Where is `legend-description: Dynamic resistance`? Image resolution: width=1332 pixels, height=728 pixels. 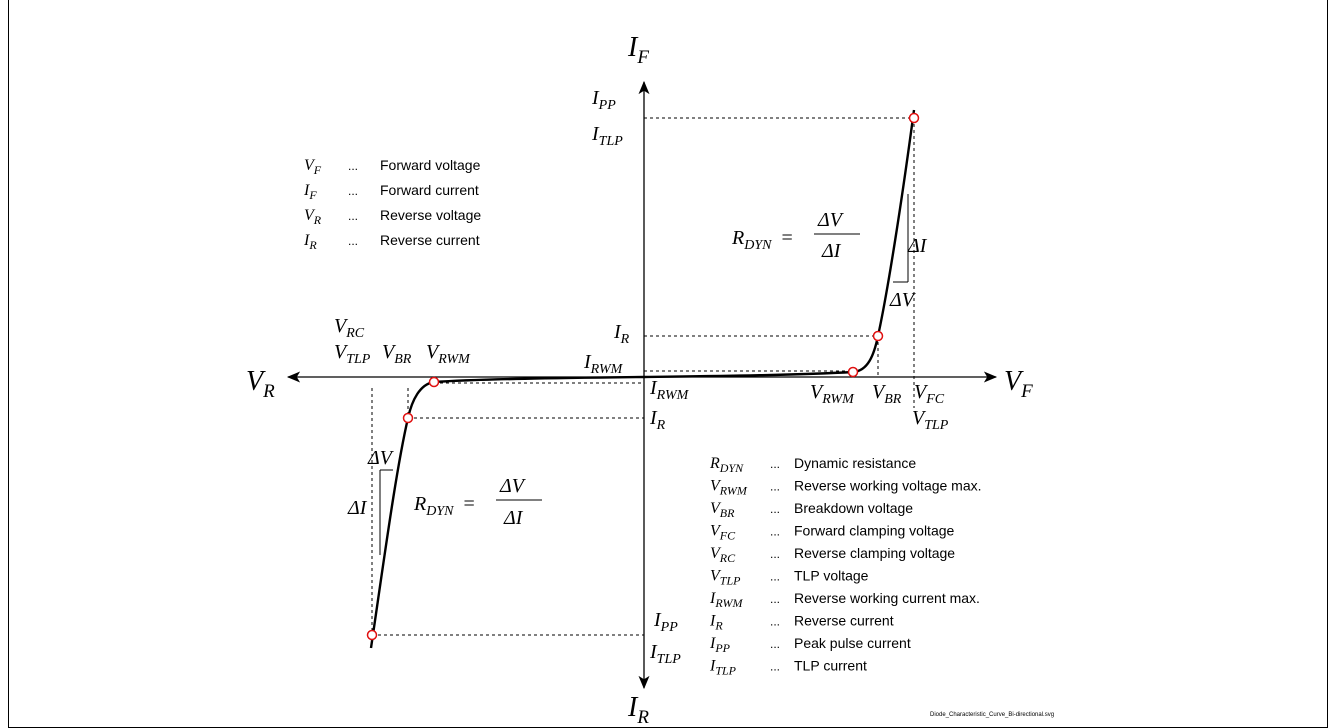
legend-description: Dynamic resistance is located at coordinates (855, 463).